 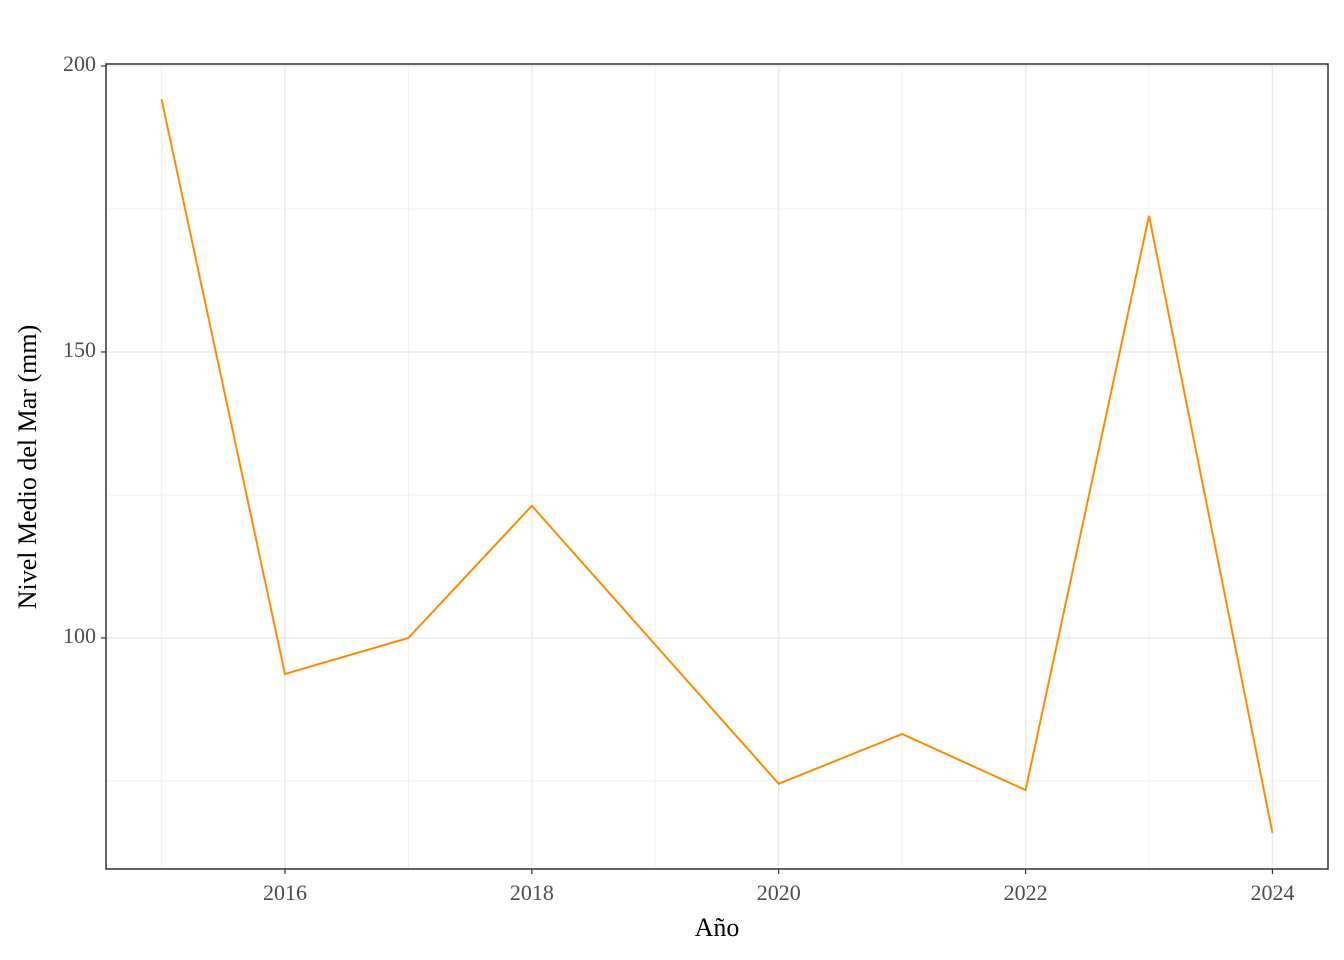 What do you see at coordinates (79, 349) in the screenshot?
I see `y-tick-label: 150` at bounding box center [79, 349].